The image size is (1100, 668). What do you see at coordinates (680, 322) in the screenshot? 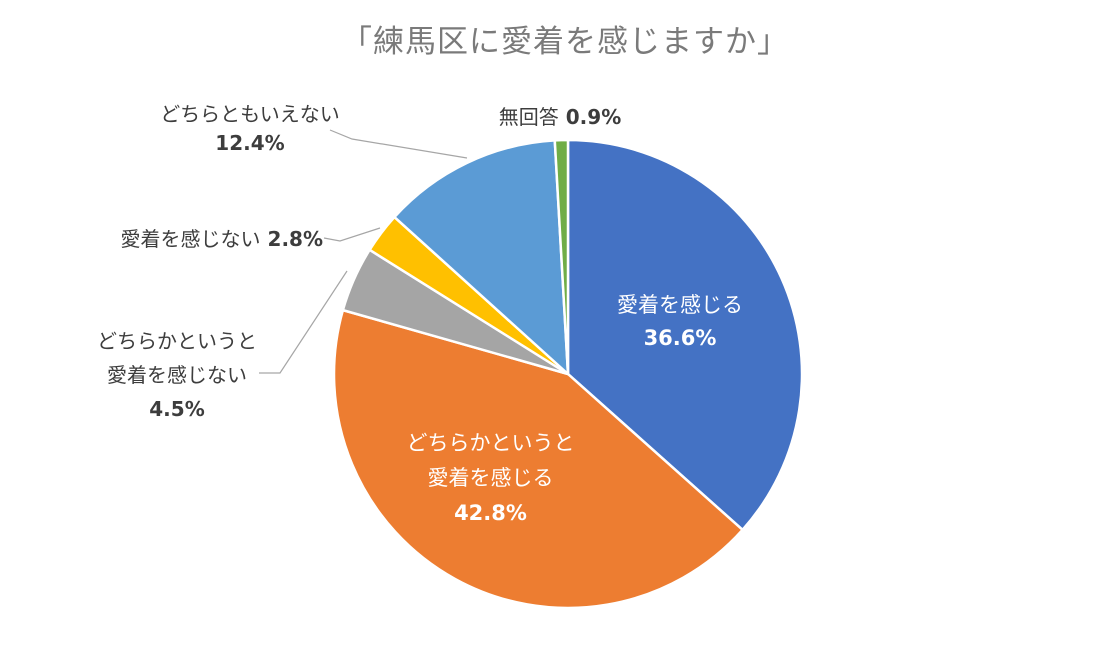
I see `inside-label-feel-attachment: 愛着を感じる 36.6%` at bounding box center [680, 322].